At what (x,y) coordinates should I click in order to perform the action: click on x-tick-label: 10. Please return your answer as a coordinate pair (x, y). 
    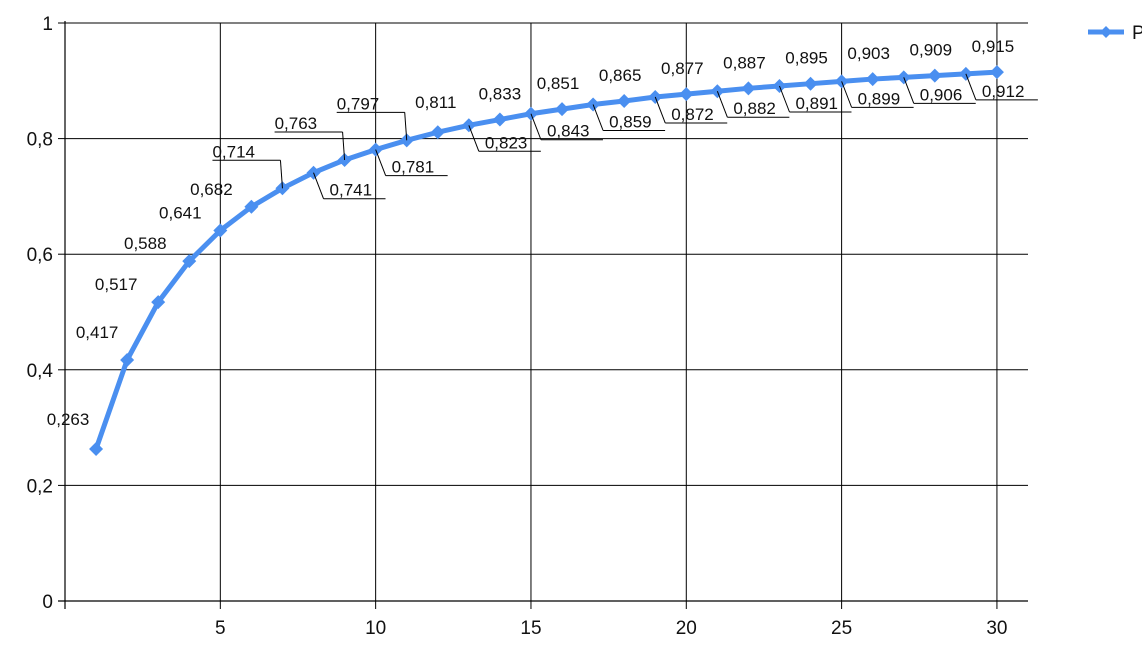
    Looking at the image, I should click on (375, 628).